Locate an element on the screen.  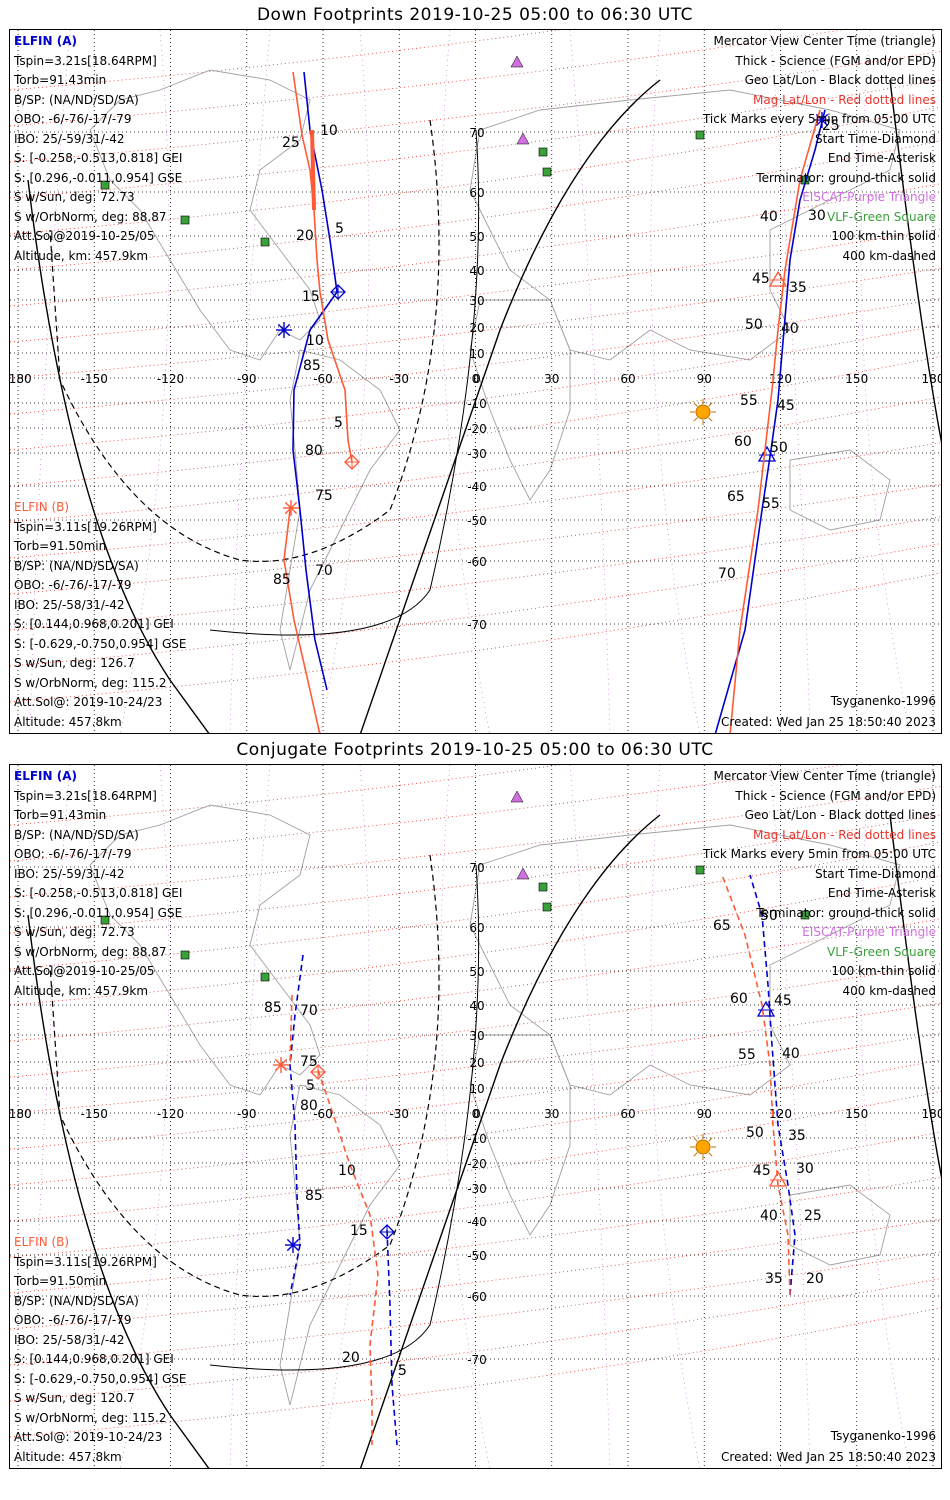
track-time-label: 55 is located at coordinates (771, 504).